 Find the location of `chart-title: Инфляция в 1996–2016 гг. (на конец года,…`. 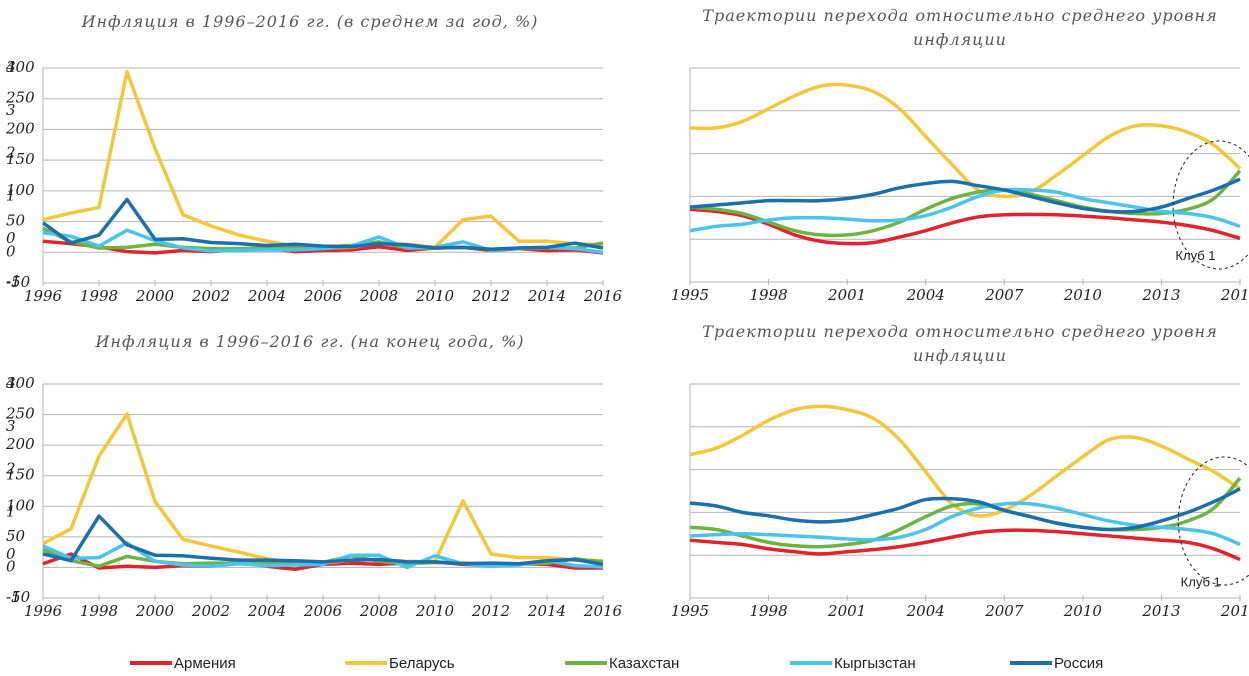

chart-title: Инфляция в 1996–2016 гг. (на конец года,… is located at coordinates (310, 341).